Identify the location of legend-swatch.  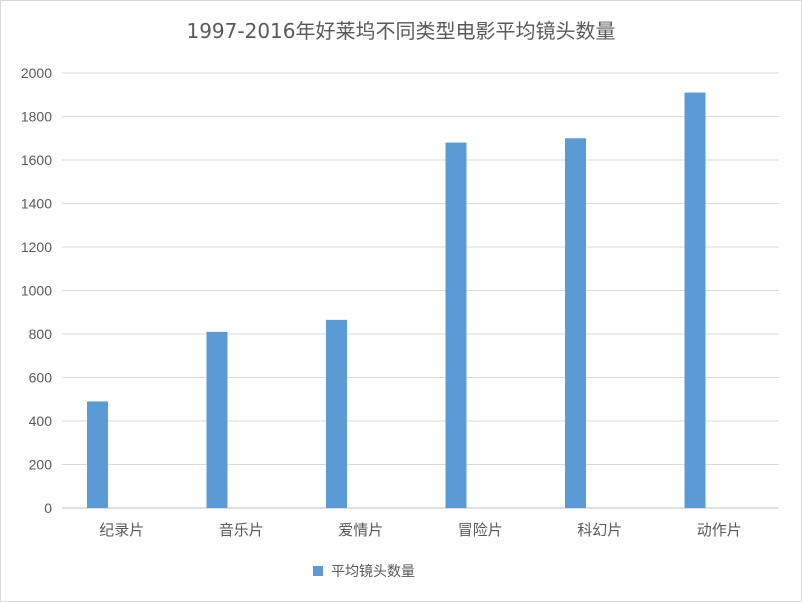
(318, 571).